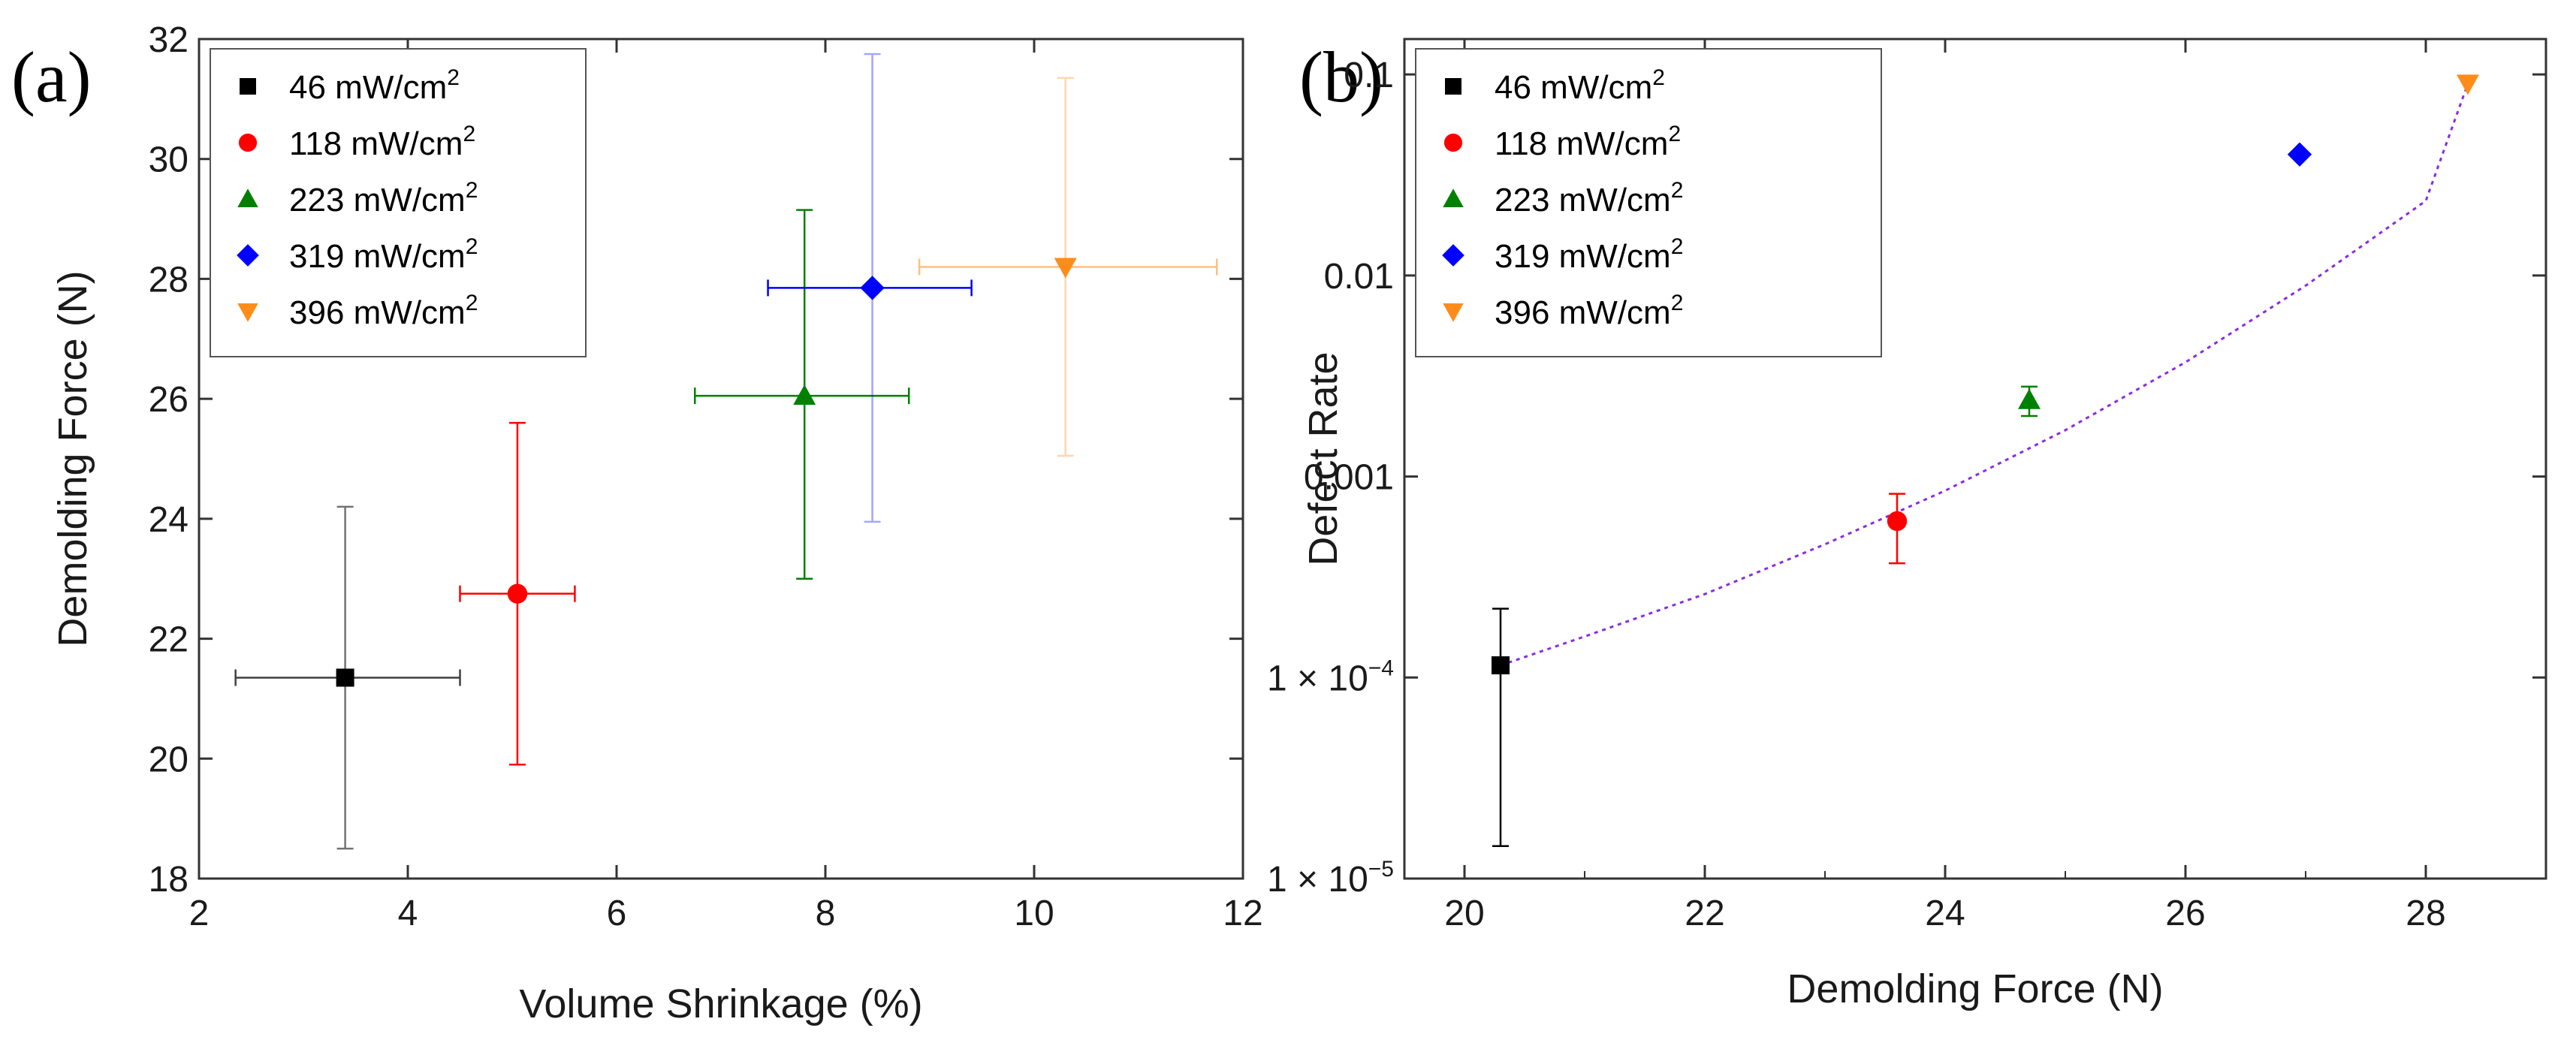 Image resolution: width=2576 pixels, height=1046 pixels. Describe the element at coordinates (1330, 879) in the screenshot. I see `panel-b-y-tick-label: 1 × 10⁻⁵` at that location.